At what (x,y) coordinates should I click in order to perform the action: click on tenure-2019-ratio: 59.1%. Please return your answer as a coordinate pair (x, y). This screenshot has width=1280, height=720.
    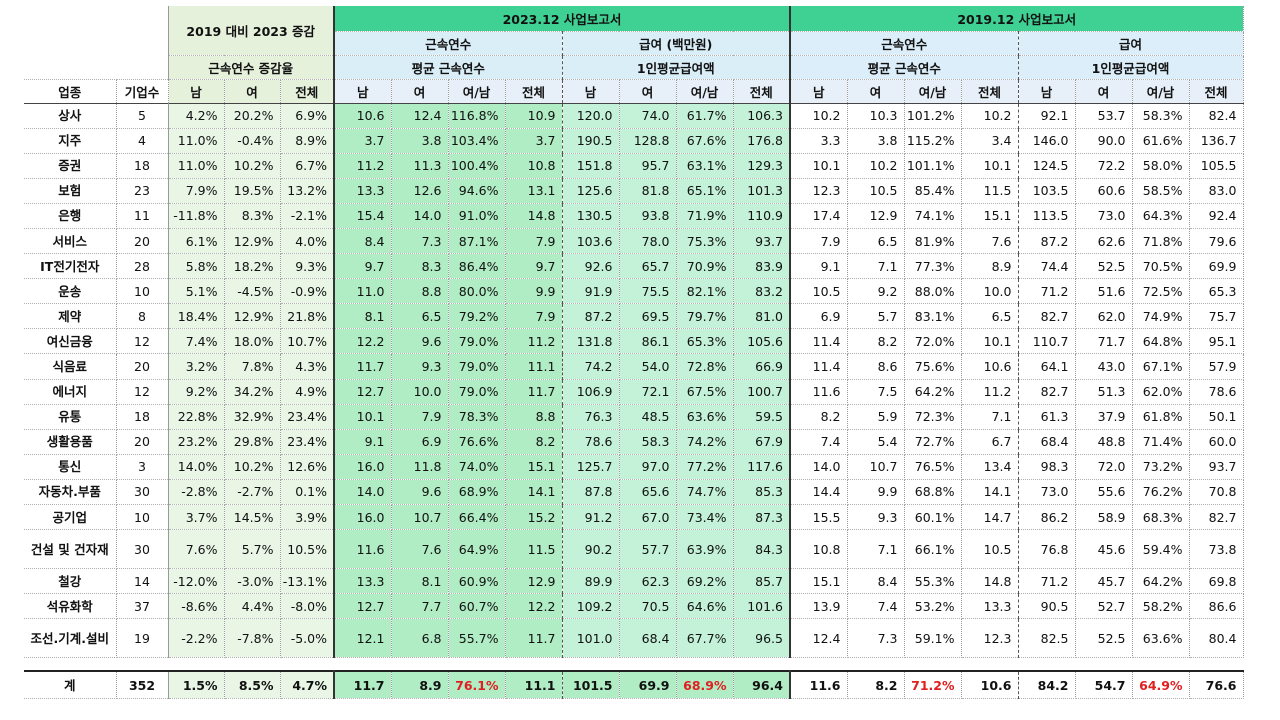
    Looking at the image, I should click on (933, 638).